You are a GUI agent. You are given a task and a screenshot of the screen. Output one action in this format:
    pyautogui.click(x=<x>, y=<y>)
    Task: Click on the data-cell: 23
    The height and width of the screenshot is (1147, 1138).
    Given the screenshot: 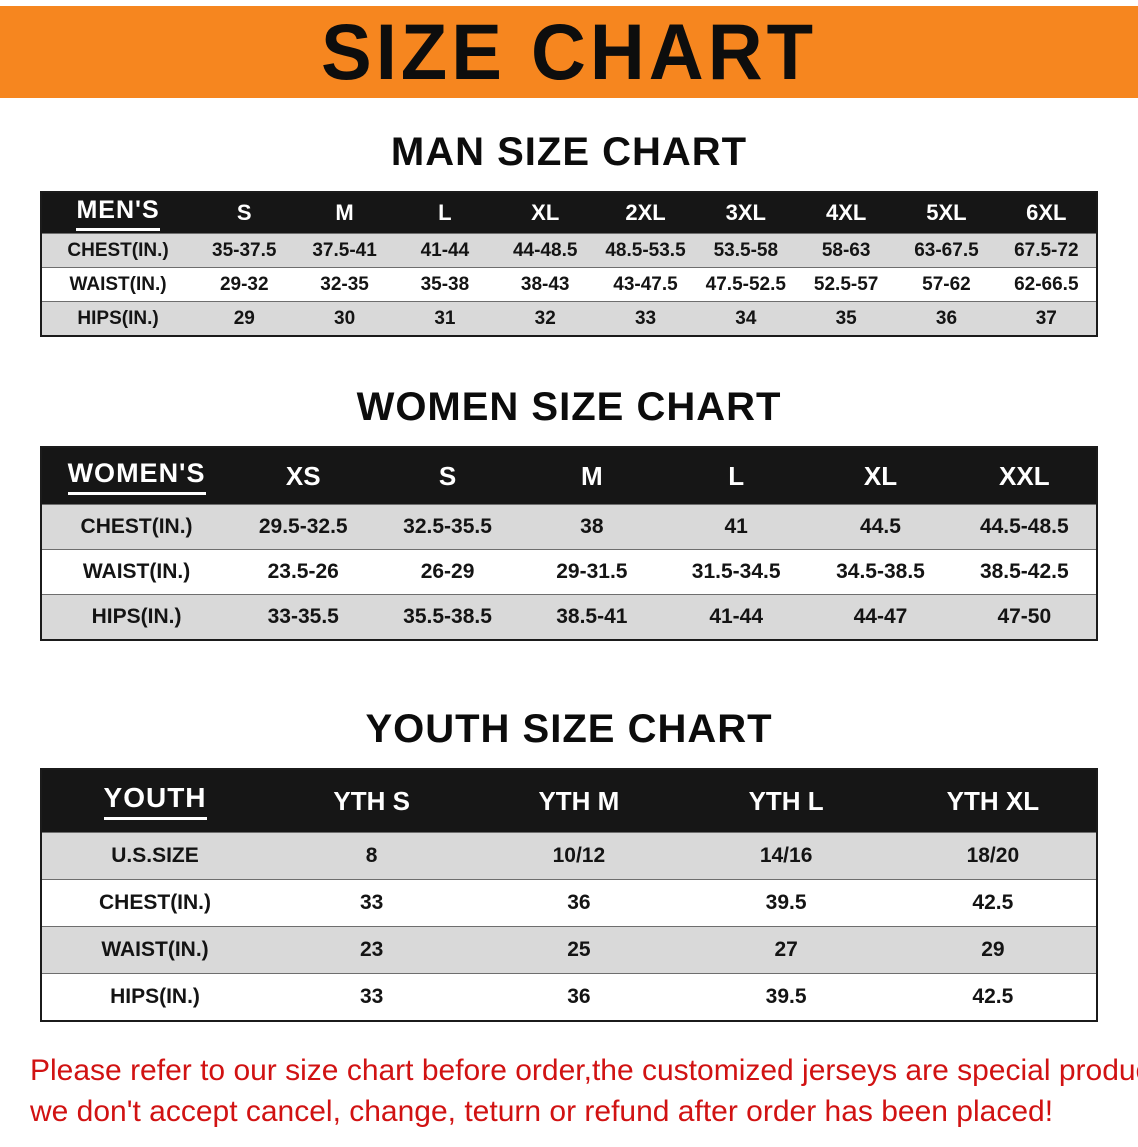 What is the action you would take?
    pyautogui.click(x=371, y=949)
    